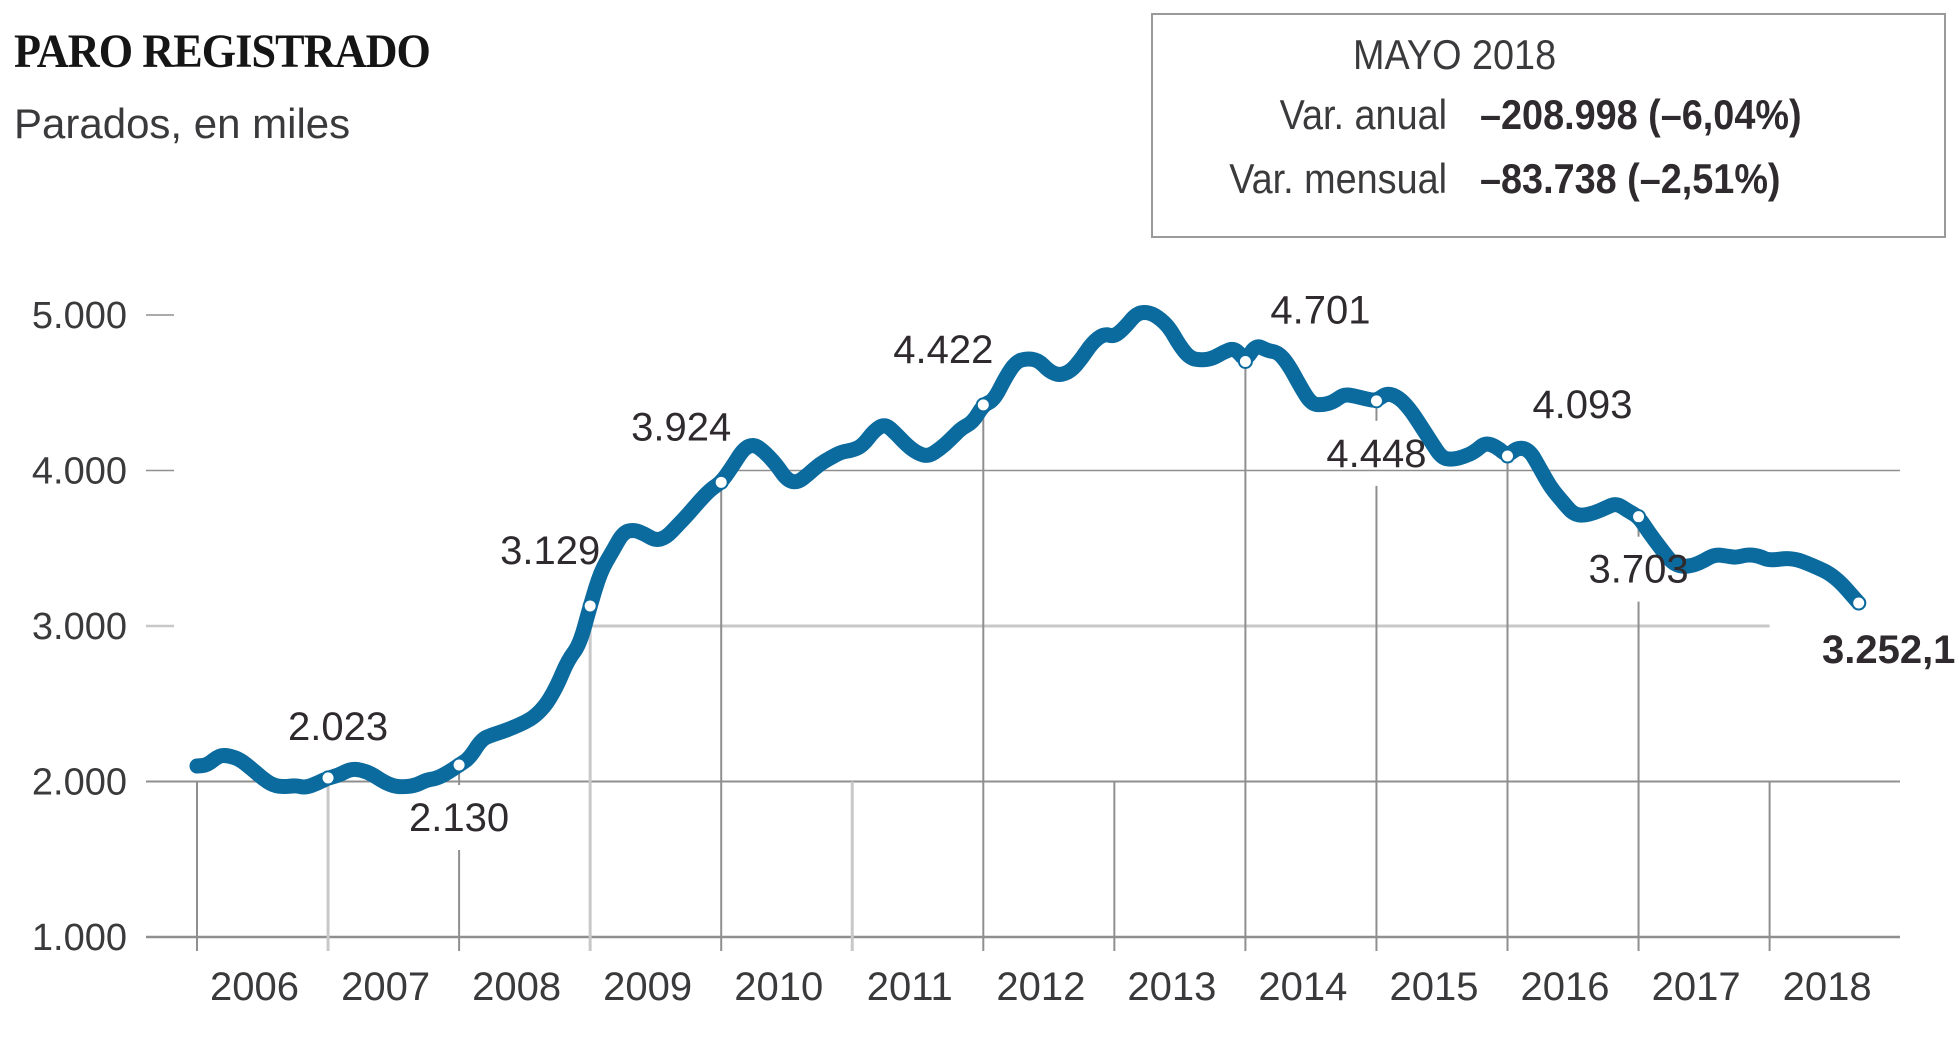  Describe the element at coordinates (550, 551) in the screenshot. I see `data-label: 3.129` at that location.